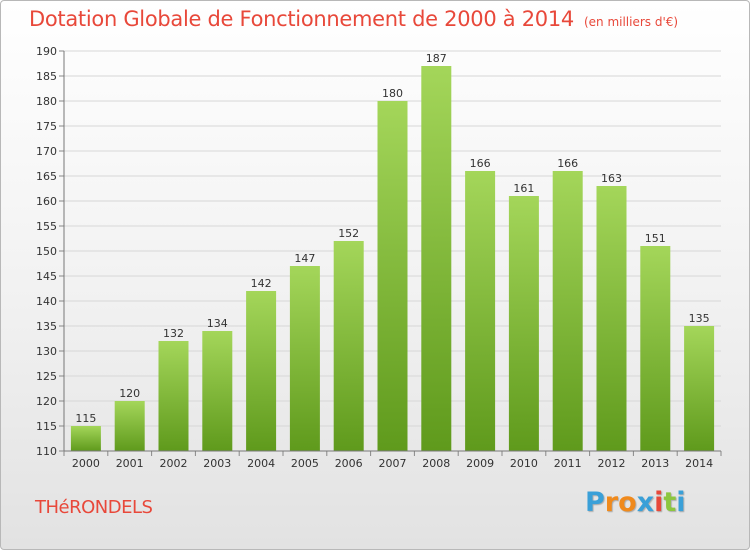 The image size is (750, 550). What do you see at coordinates (46, 251) in the screenshot?
I see `y-tick-label: 150` at bounding box center [46, 251].